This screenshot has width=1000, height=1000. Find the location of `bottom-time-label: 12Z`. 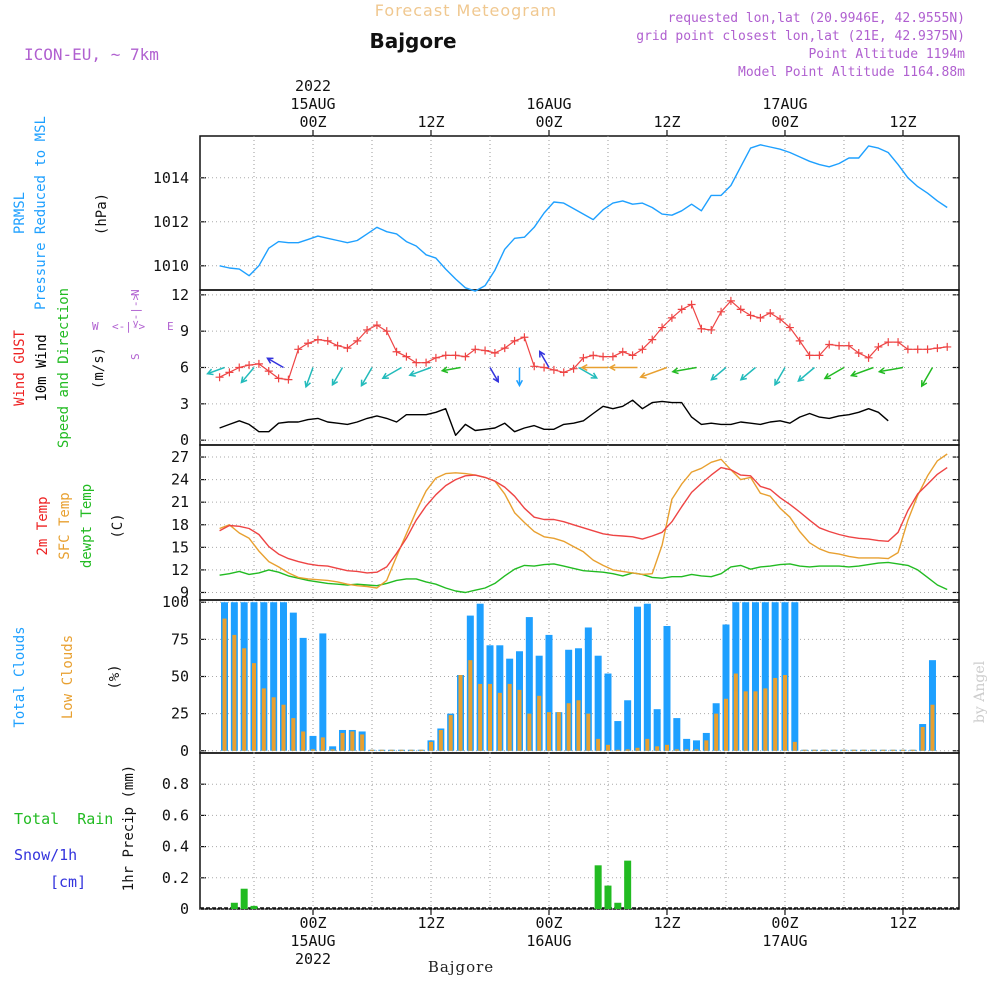

bottom-time-label: 12Z is located at coordinates (902, 923).